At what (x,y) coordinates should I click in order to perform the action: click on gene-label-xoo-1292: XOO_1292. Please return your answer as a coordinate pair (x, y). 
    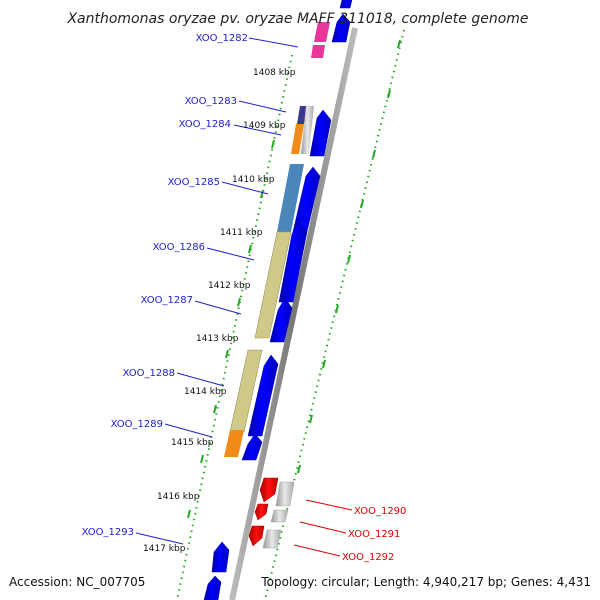
    Looking at the image, I should click on (368, 557).